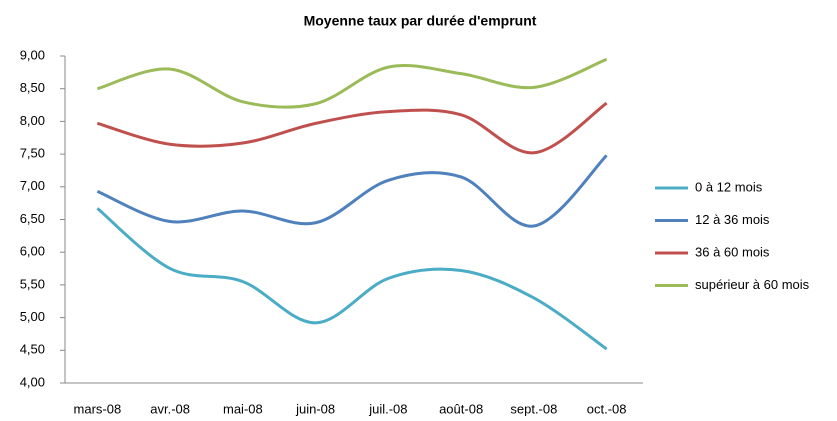  I want to click on y-tick-label: 6,00, so click(32, 251).